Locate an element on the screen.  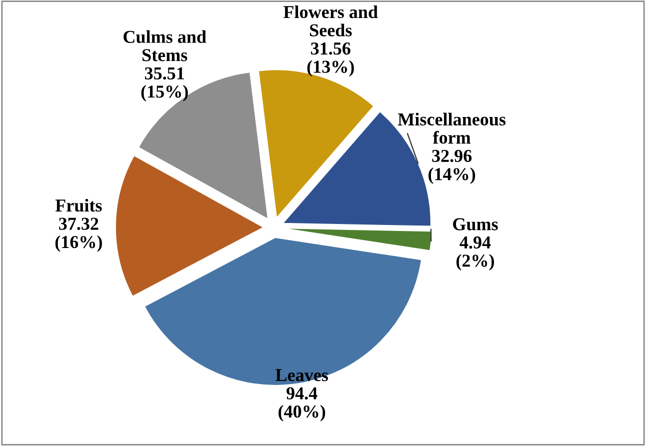
slice-label: Gums is located at coordinates (475, 224).